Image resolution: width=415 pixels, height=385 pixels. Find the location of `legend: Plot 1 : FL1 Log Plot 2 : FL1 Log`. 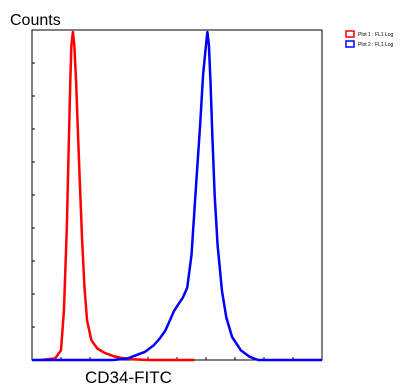

legend: Plot 1 : FL1 Log Plot 2 : FL1 Log is located at coordinates (369, 39).